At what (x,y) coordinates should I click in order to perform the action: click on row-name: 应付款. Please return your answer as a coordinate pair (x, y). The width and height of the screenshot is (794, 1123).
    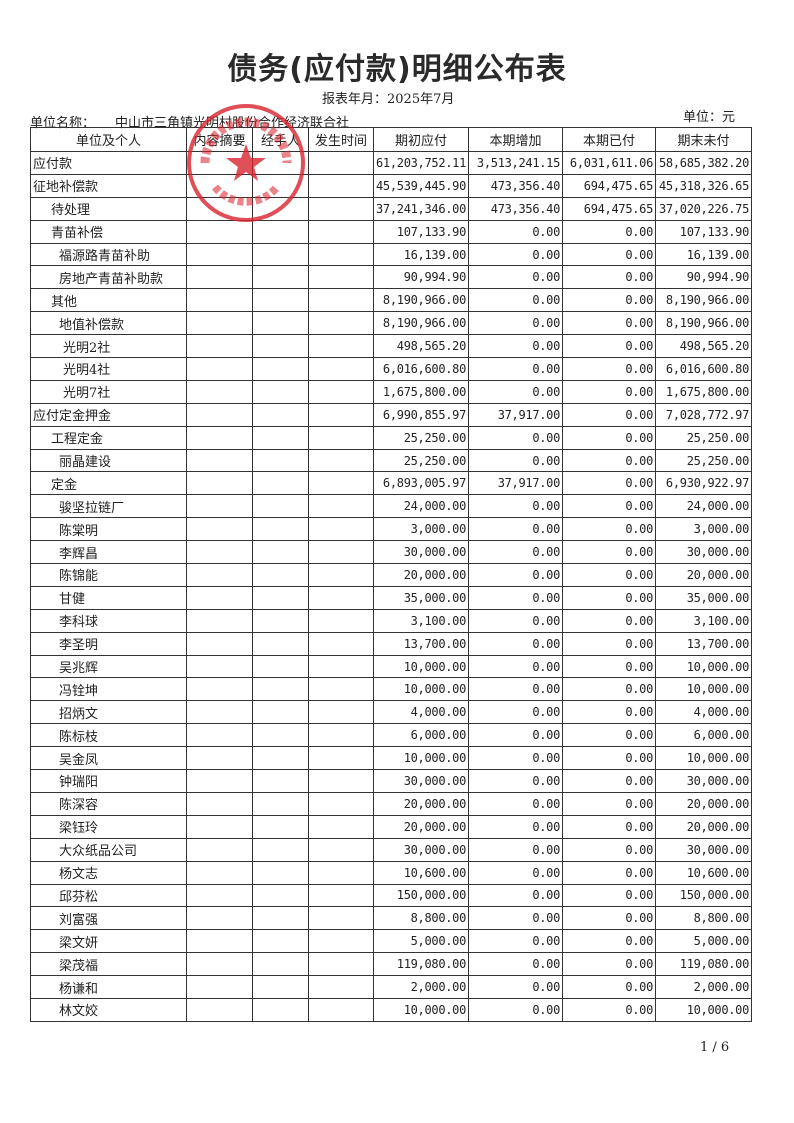
    Looking at the image, I should click on (108, 163).